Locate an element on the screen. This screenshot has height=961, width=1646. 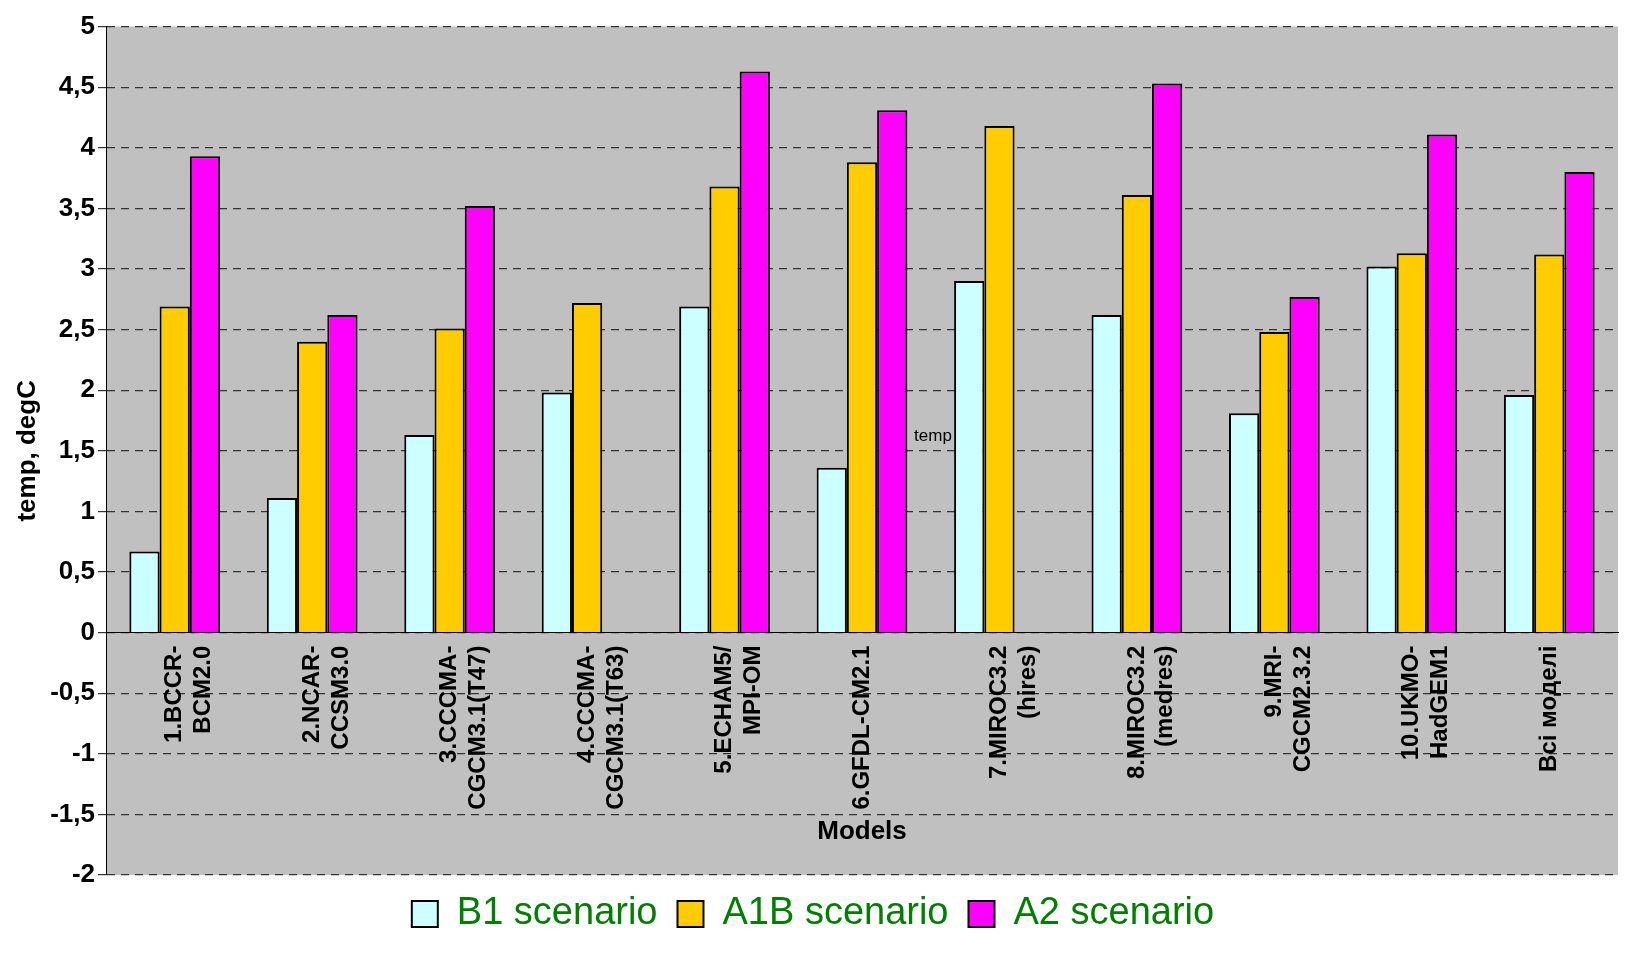
x-tick-label: 8.MIROC3.2 (medres) is located at coordinates (1149, 712).